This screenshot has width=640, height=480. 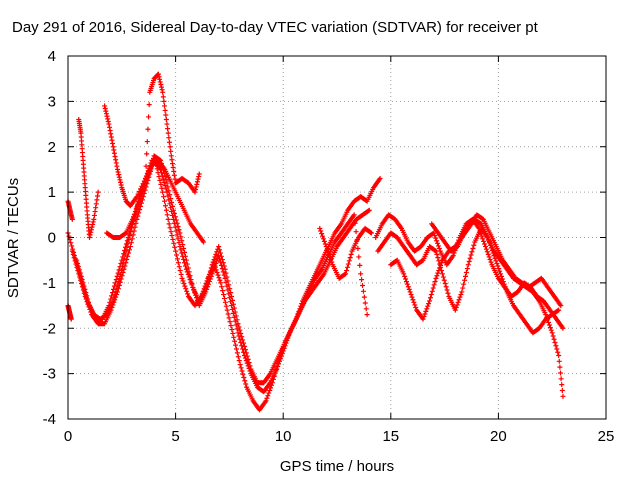 I want to click on y-tick-label: -3, so click(x=49, y=374).